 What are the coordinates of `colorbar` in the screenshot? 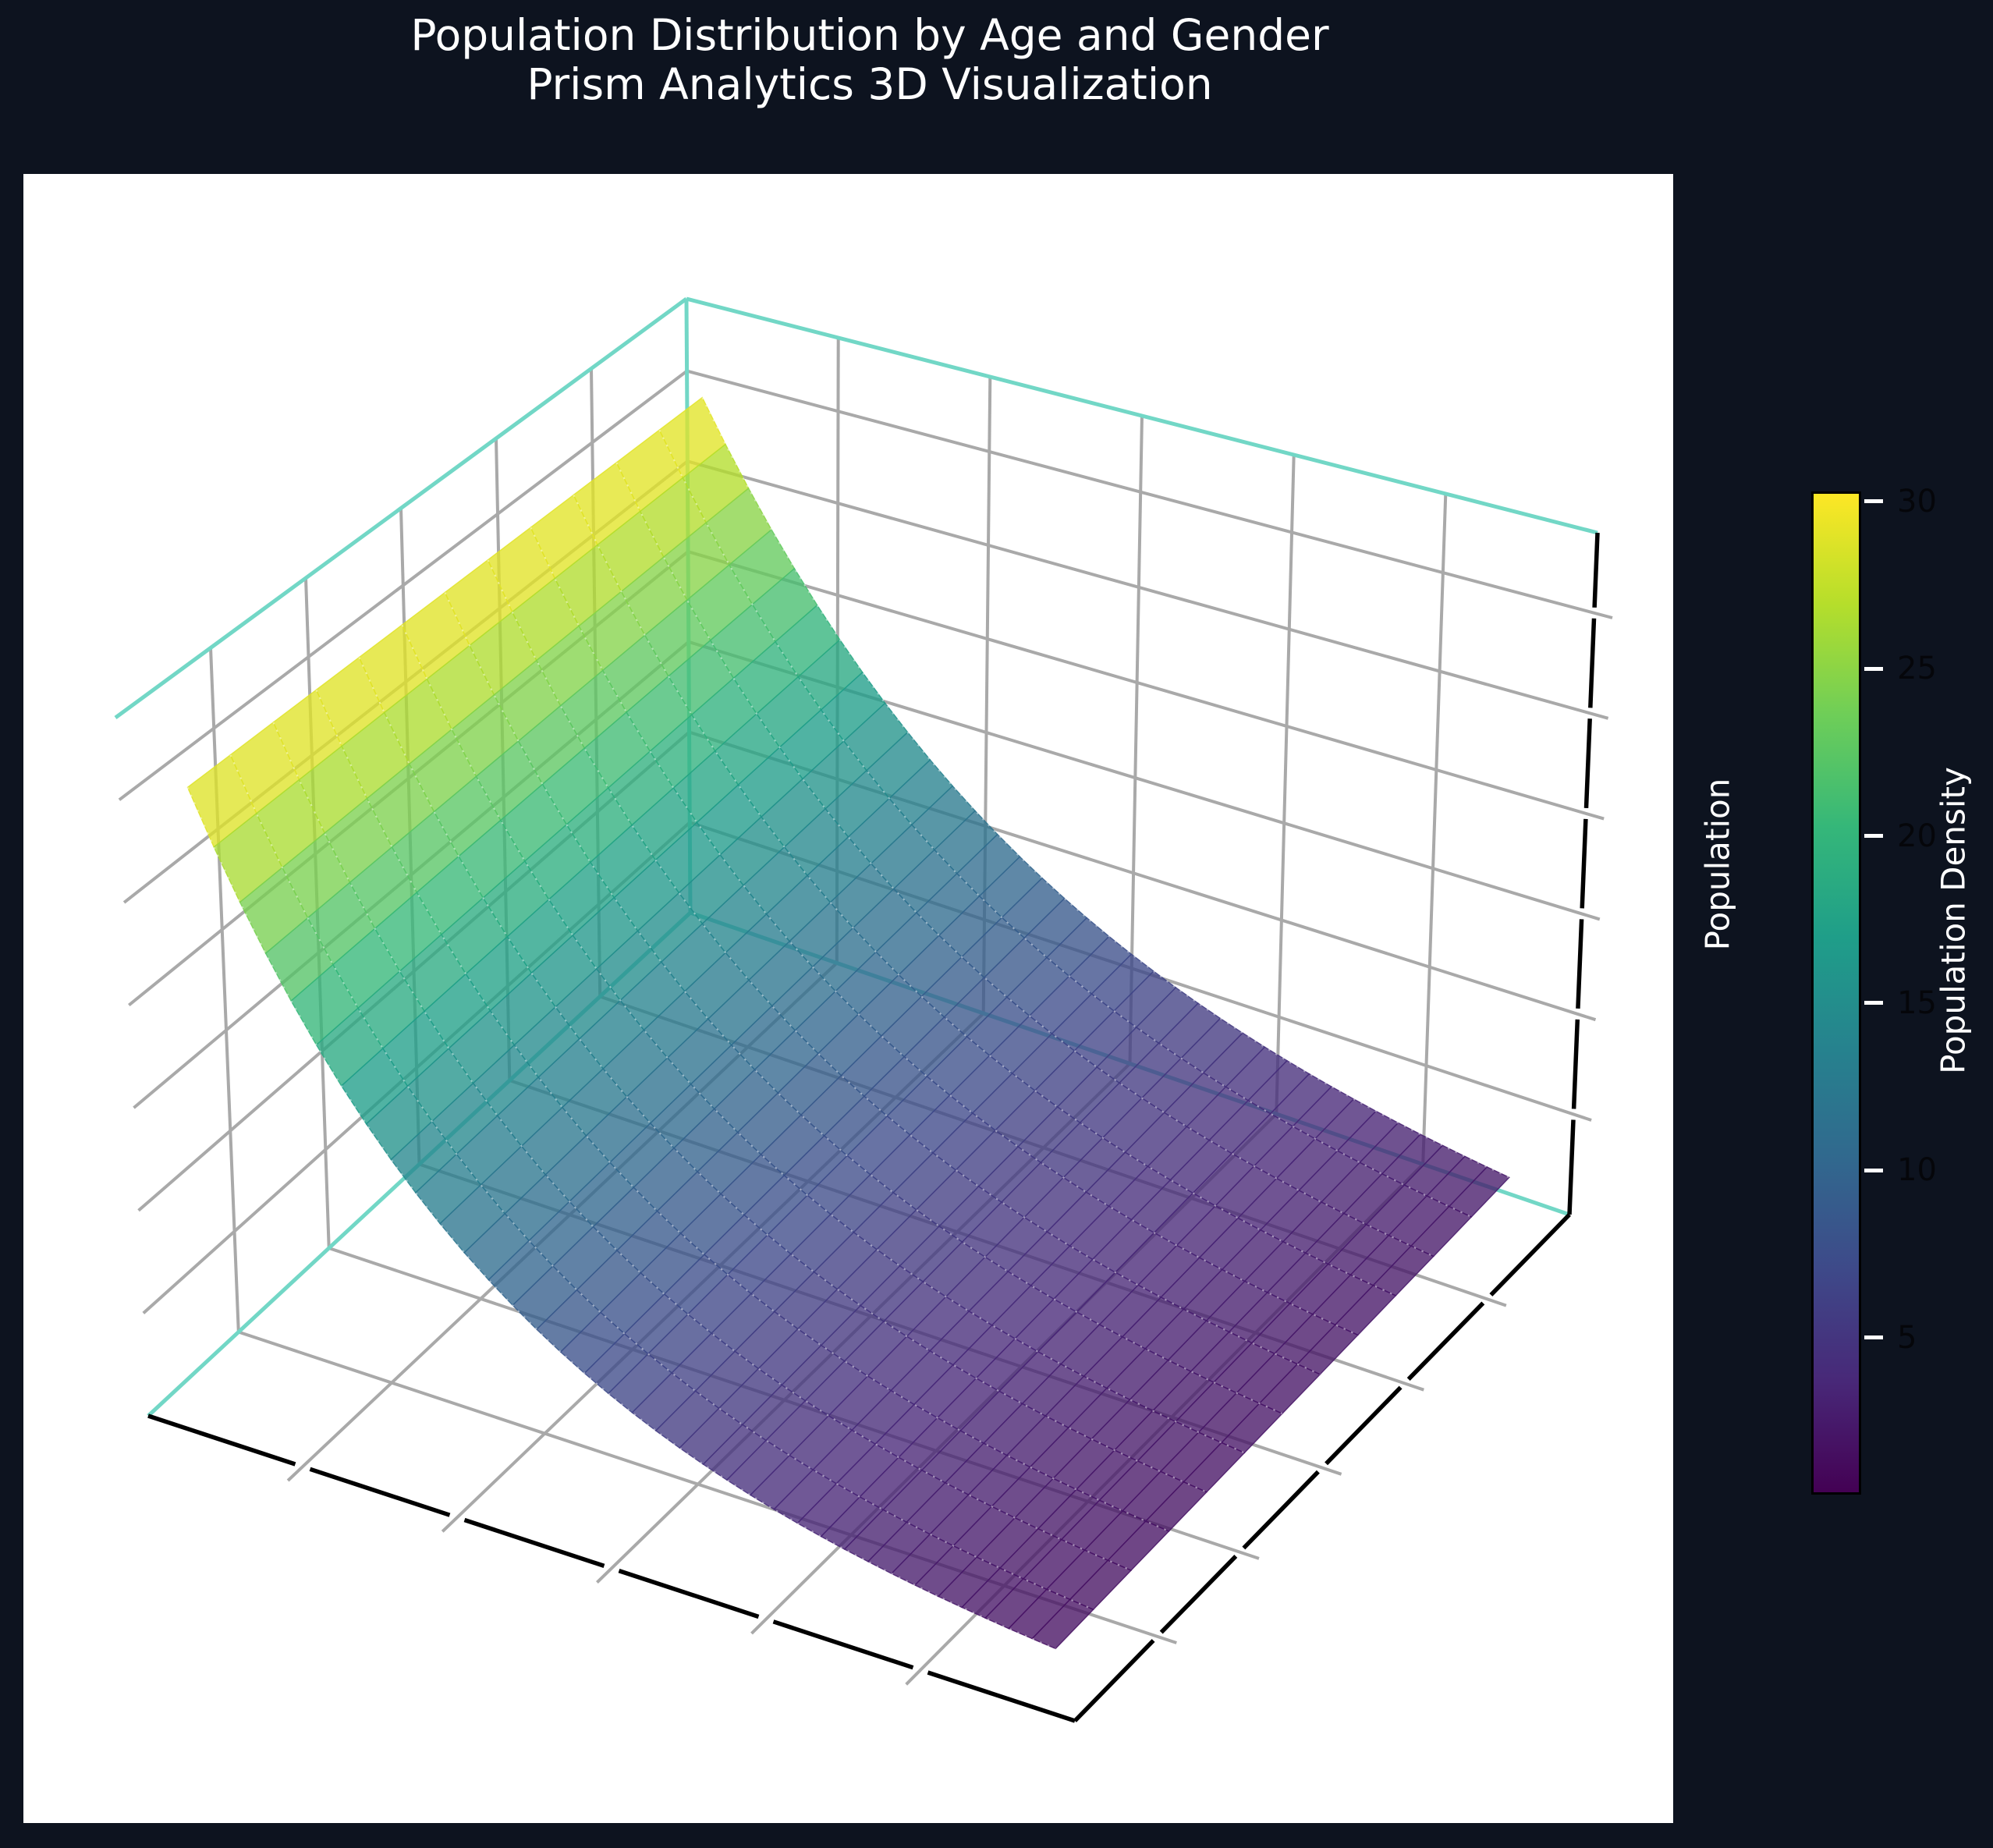 It's located at (1836, 993).